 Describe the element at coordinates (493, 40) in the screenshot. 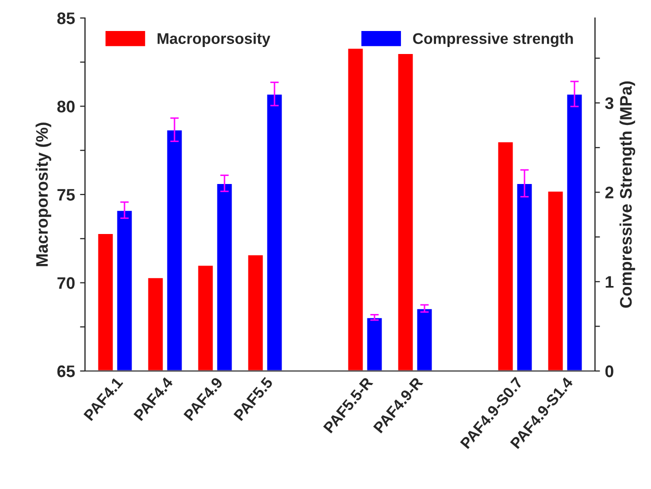

I see `legend-label: Compressive strength` at that location.